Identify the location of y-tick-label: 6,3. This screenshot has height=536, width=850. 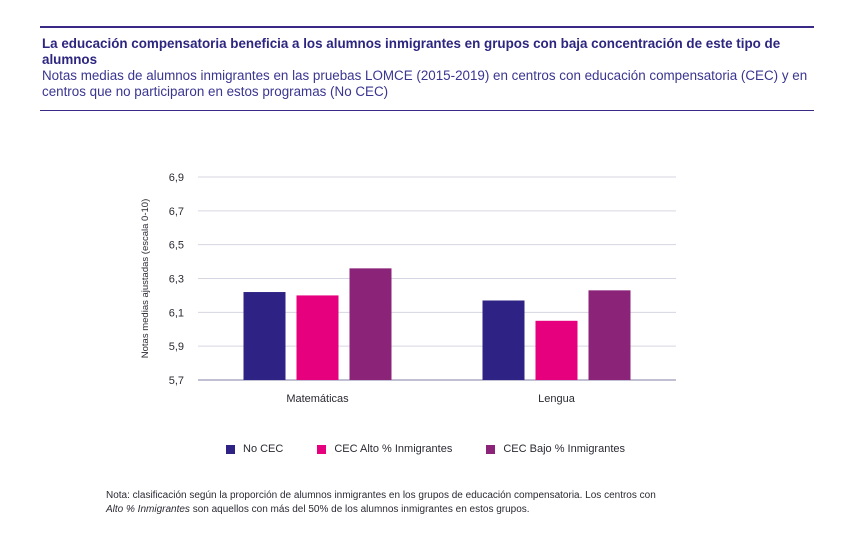
(176, 280).